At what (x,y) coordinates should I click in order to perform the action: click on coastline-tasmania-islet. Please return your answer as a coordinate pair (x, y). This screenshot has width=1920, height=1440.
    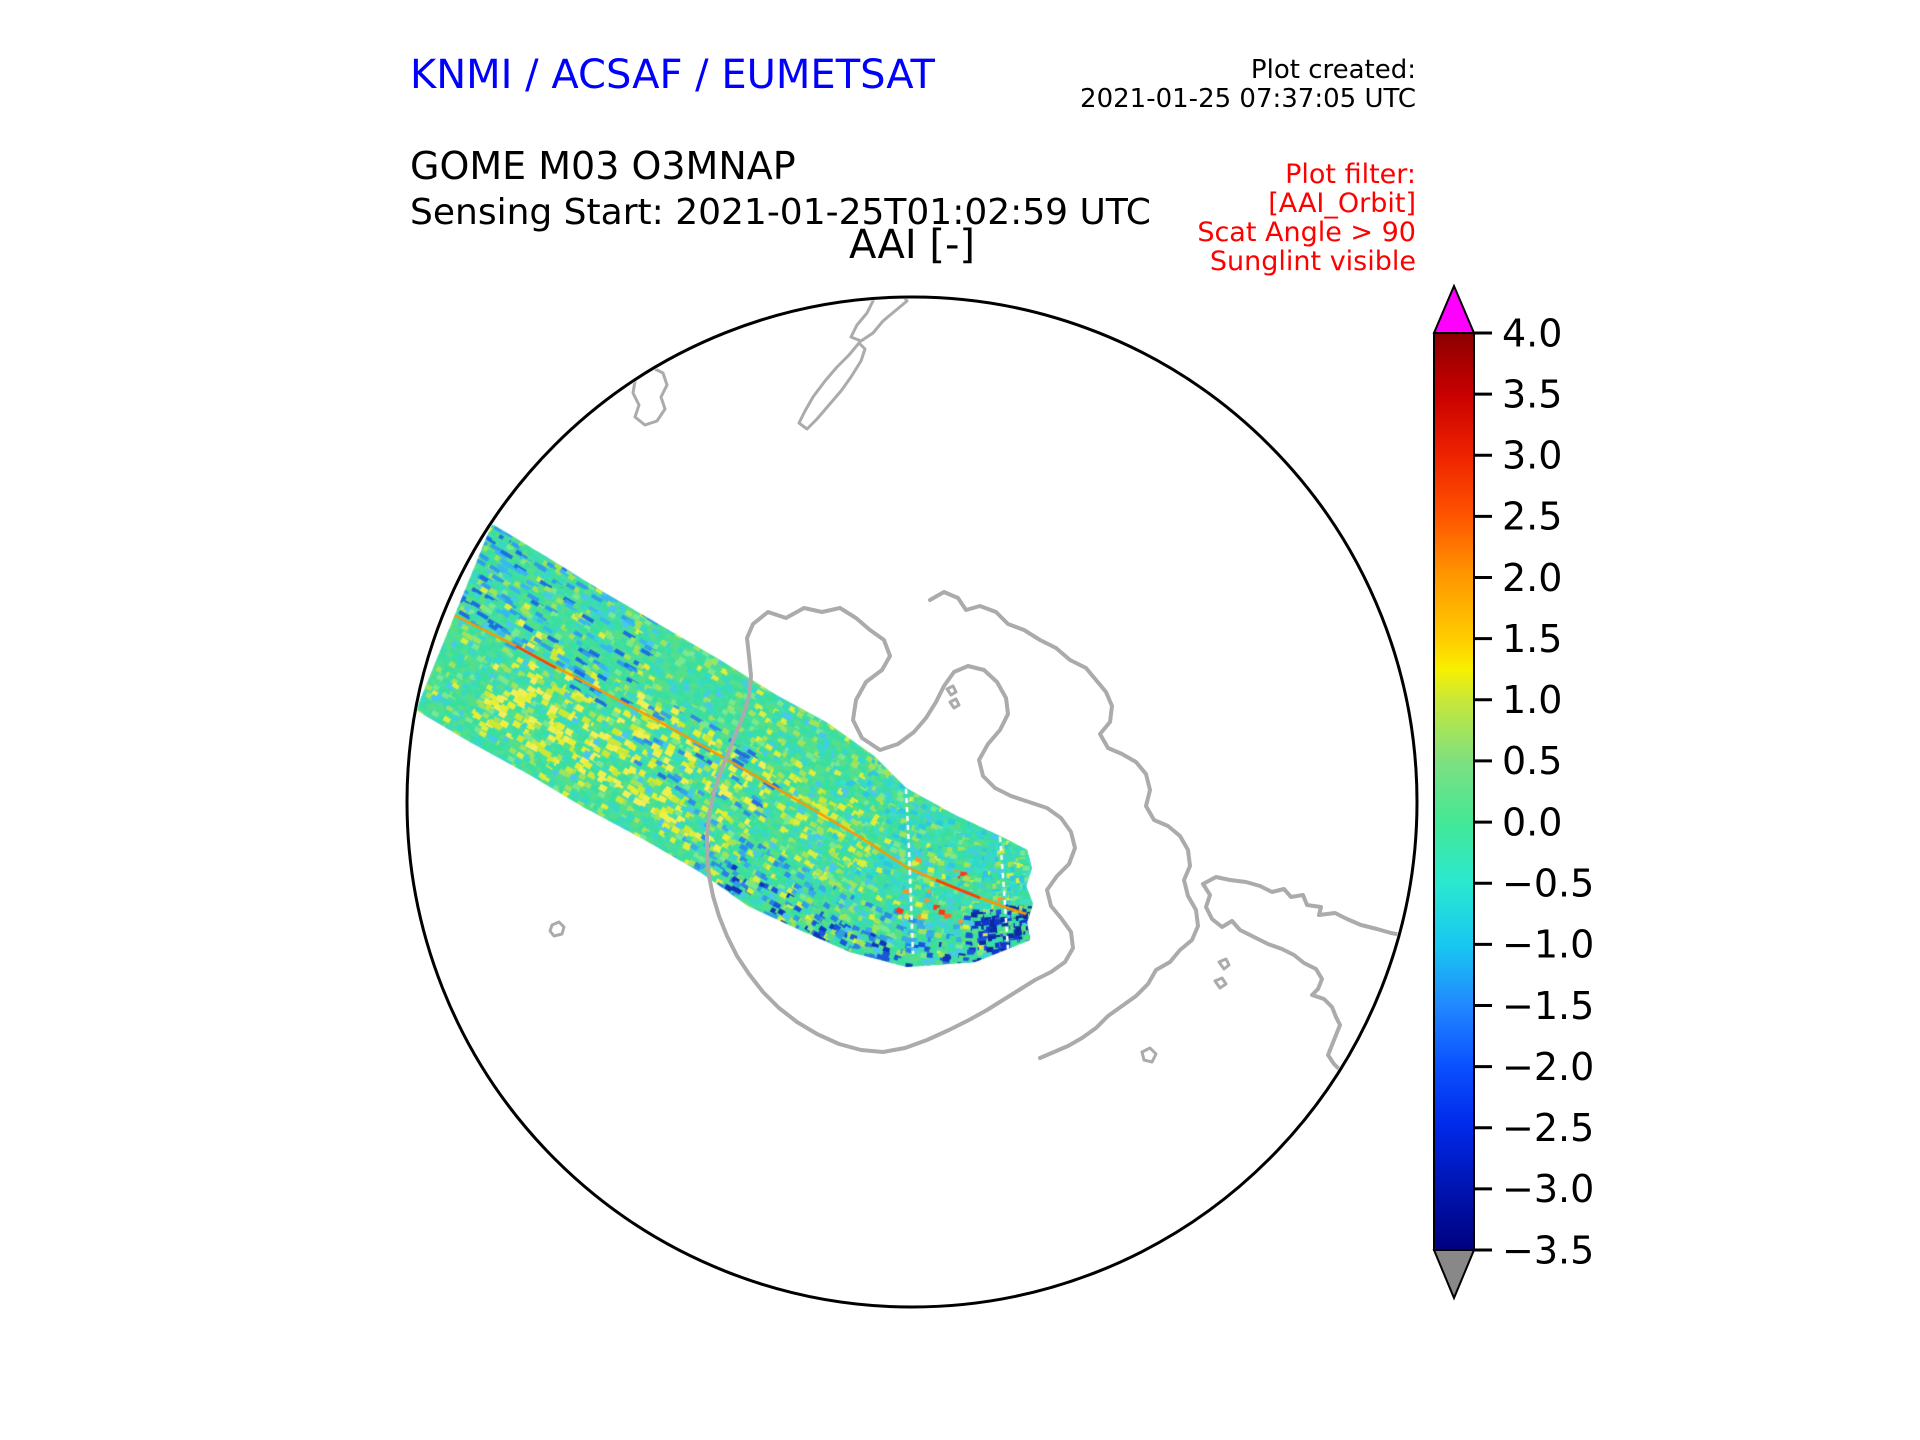
    Looking at the image, I should click on (630, 375).